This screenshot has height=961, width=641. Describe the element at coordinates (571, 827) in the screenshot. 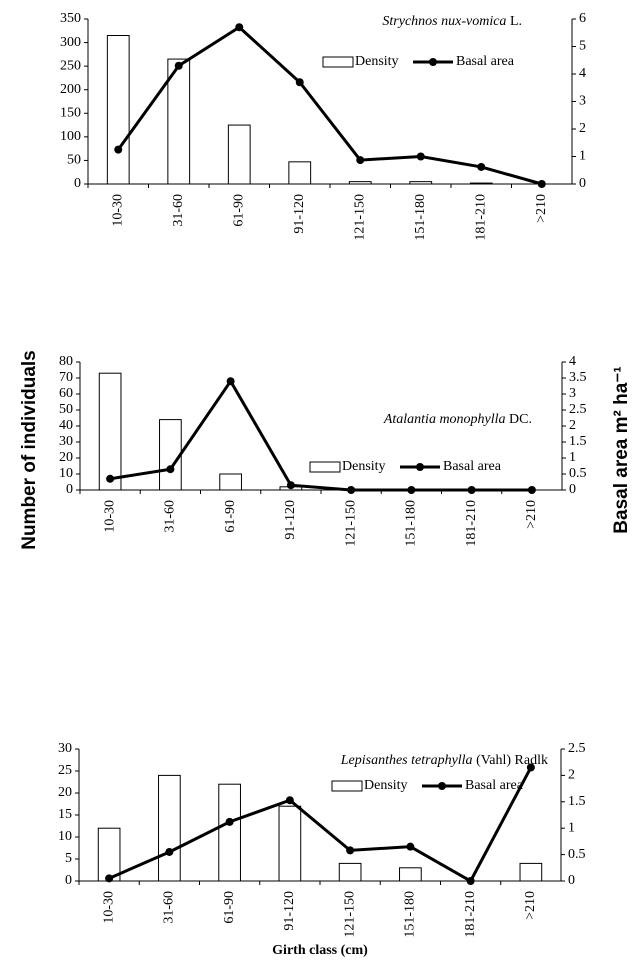

I see `y2-tick-label: 1` at that location.